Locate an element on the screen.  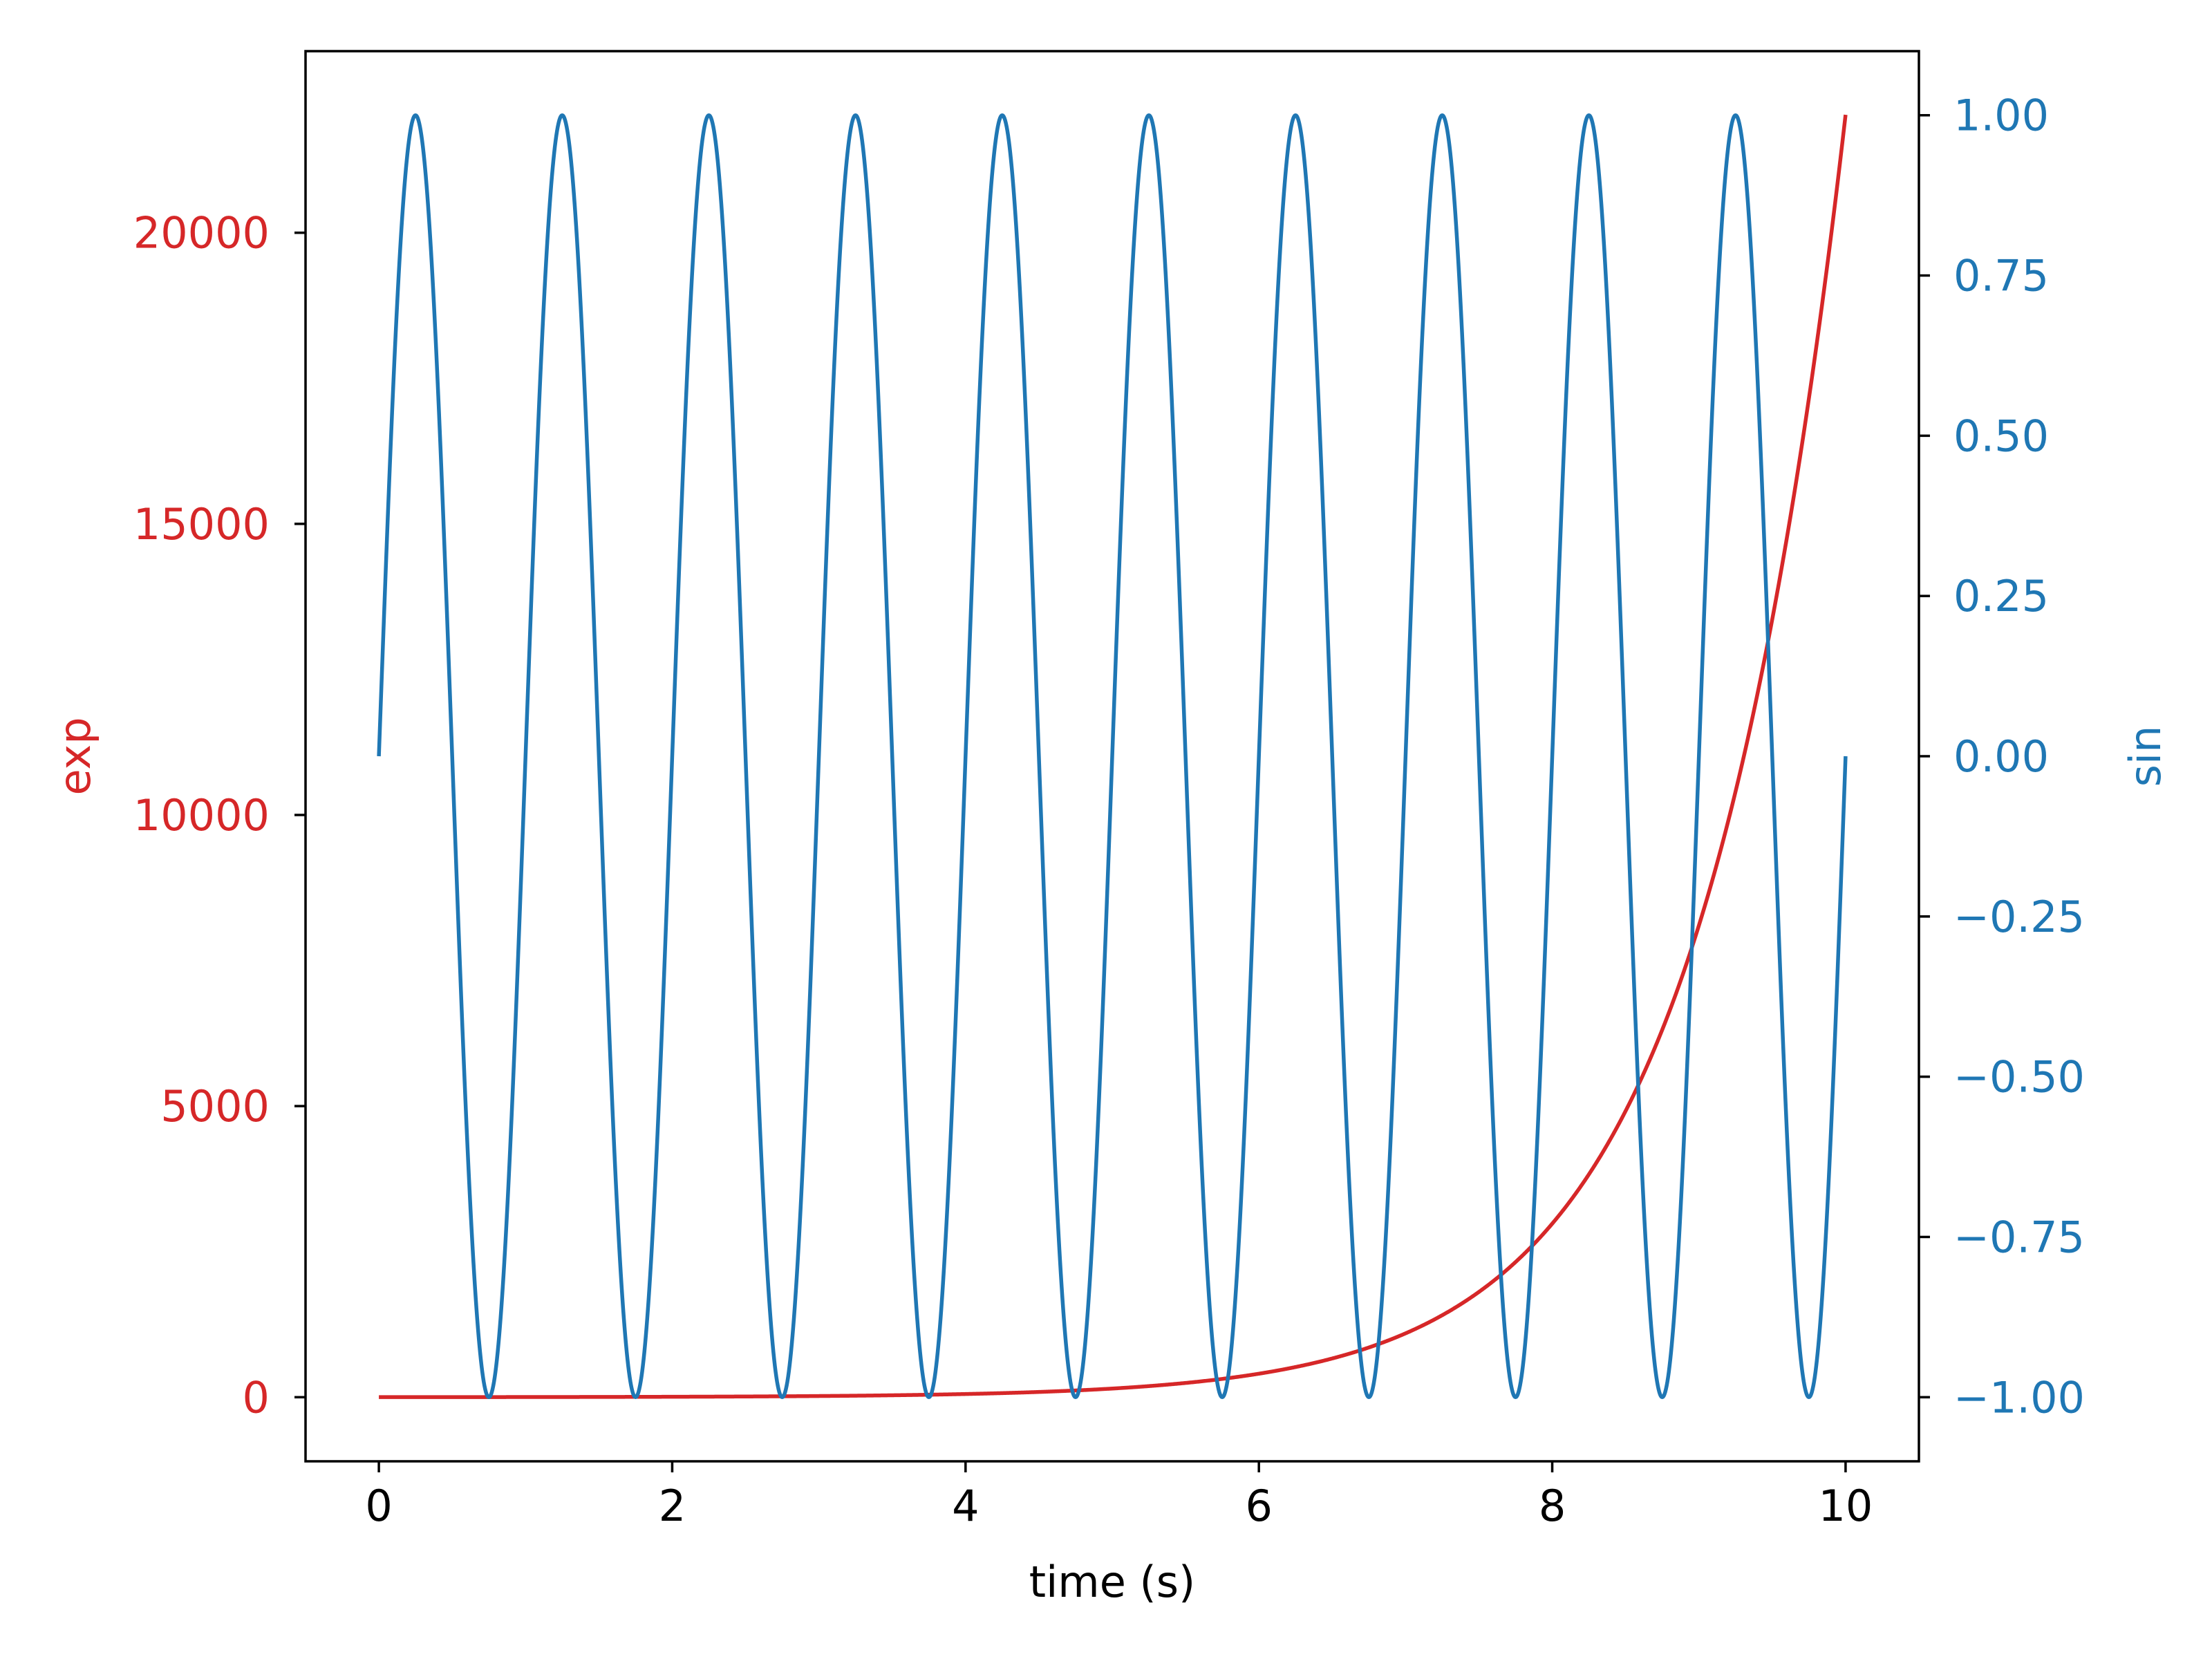
right-y-tick-label: −0.50 is located at coordinates (2019, 1077).